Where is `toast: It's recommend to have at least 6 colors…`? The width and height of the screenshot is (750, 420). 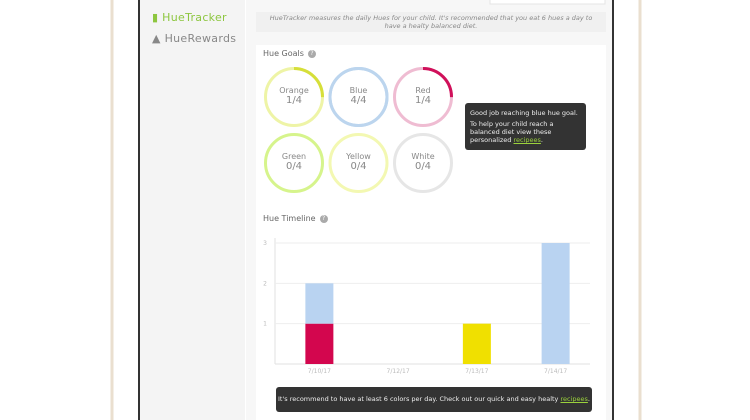 toast: It's recommend to have at least 6 colors… is located at coordinates (434, 399).